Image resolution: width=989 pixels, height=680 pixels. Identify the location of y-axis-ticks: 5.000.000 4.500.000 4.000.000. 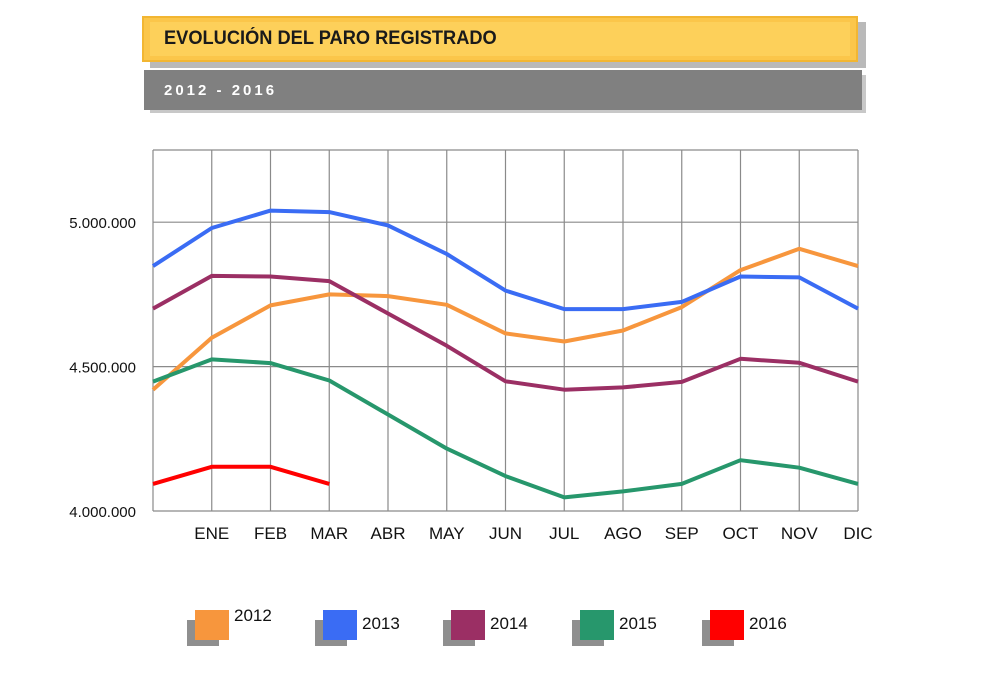
(102, 368).